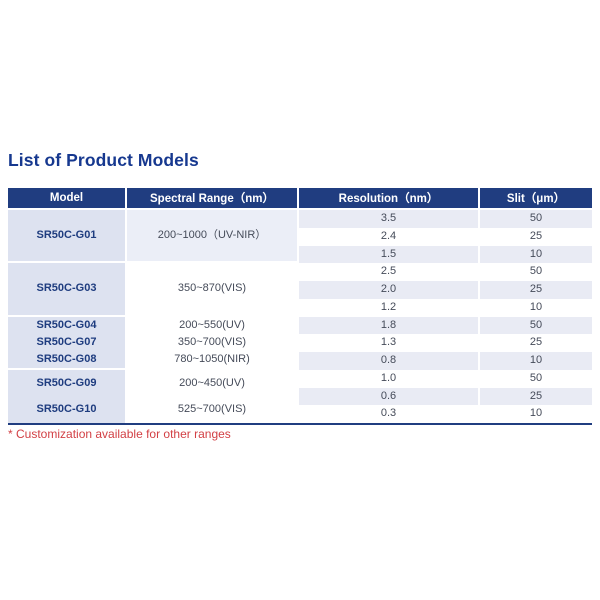 The height and width of the screenshot is (600, 600). What do you see at coordinates (212, 409) in the screenshot?
I see `range-value: 525~700(VIS)` at bounding box center [212, 409].